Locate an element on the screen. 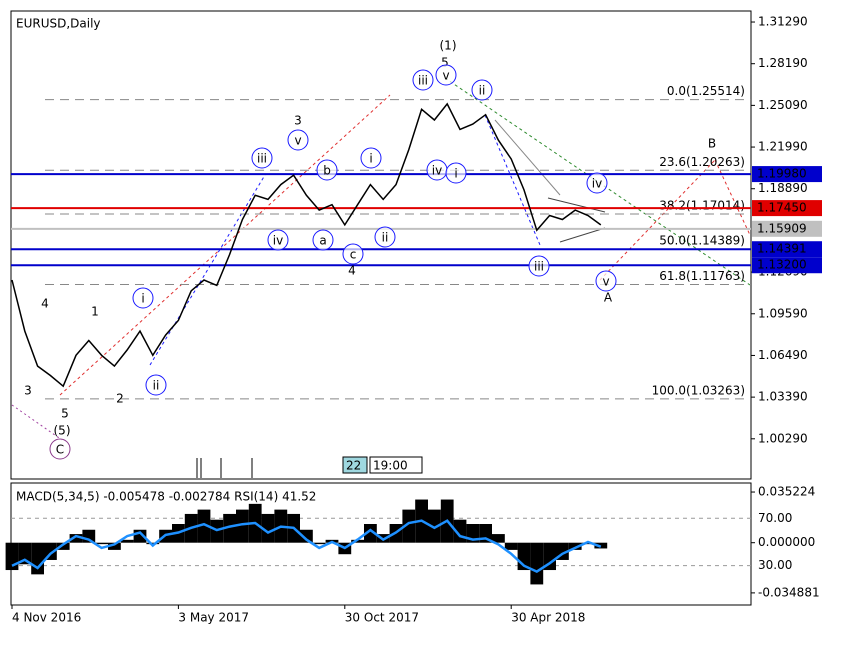 This screenshot has width=851, height=653. fib-label: 38.2(1.17014) is located at coordinates (702, 205).